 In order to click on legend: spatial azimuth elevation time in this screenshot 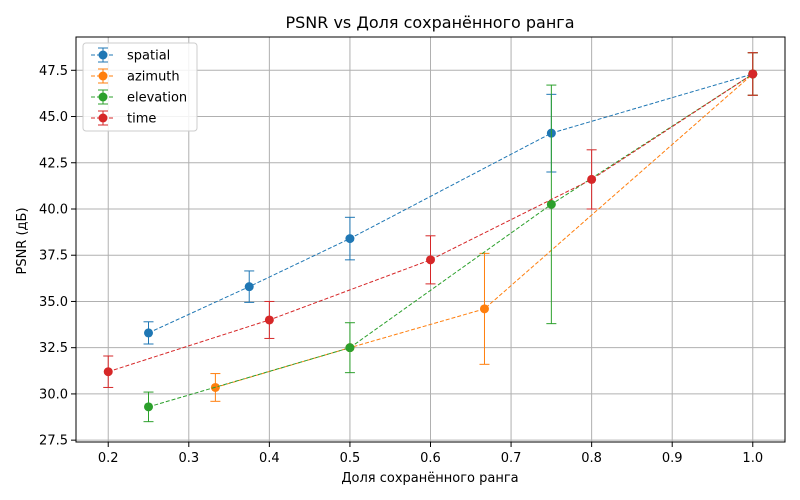, I will do `click(140, 87)`.